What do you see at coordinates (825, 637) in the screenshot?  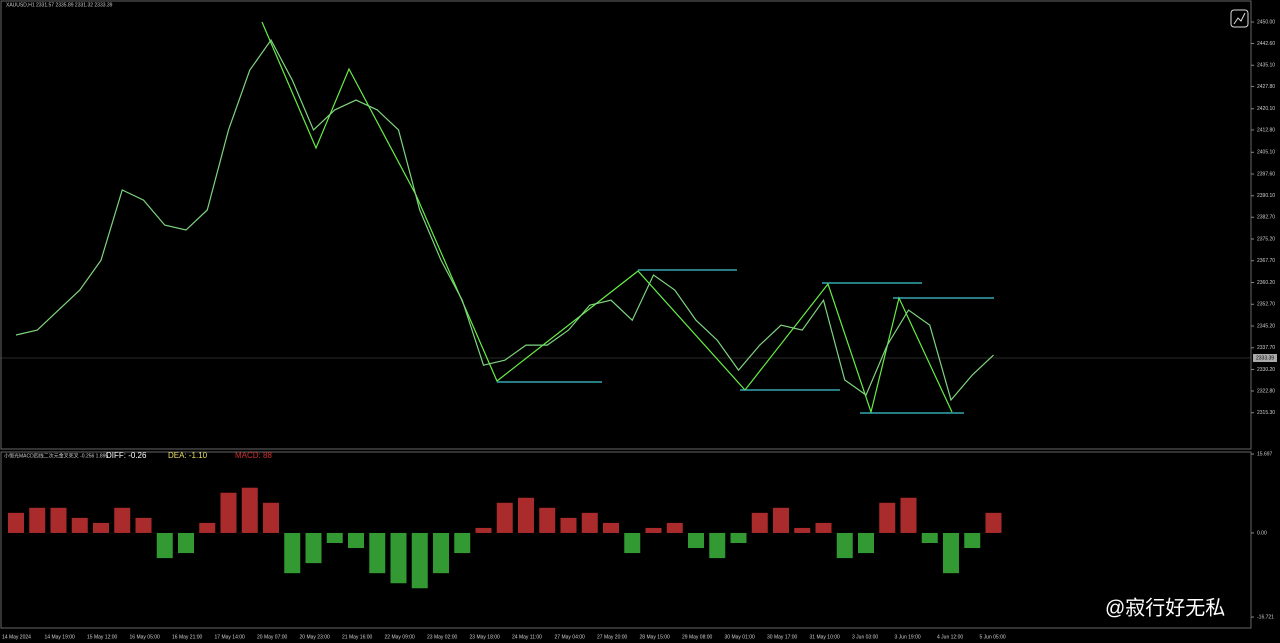 I see `x-tick-label: 31 May 10:00` at bounding box center [825, 637].